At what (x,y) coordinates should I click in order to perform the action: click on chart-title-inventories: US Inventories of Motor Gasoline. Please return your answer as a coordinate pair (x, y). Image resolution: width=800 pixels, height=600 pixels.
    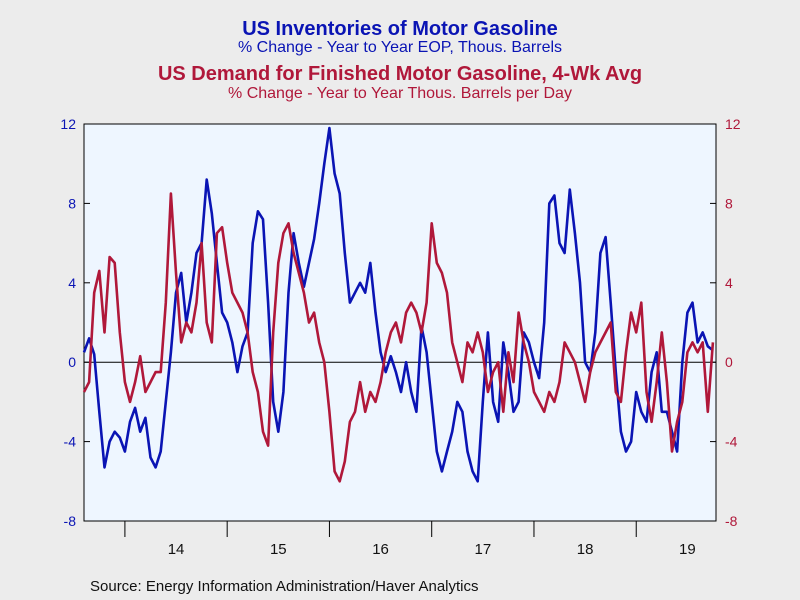
    Looking at the image, I should click on (400, 29).